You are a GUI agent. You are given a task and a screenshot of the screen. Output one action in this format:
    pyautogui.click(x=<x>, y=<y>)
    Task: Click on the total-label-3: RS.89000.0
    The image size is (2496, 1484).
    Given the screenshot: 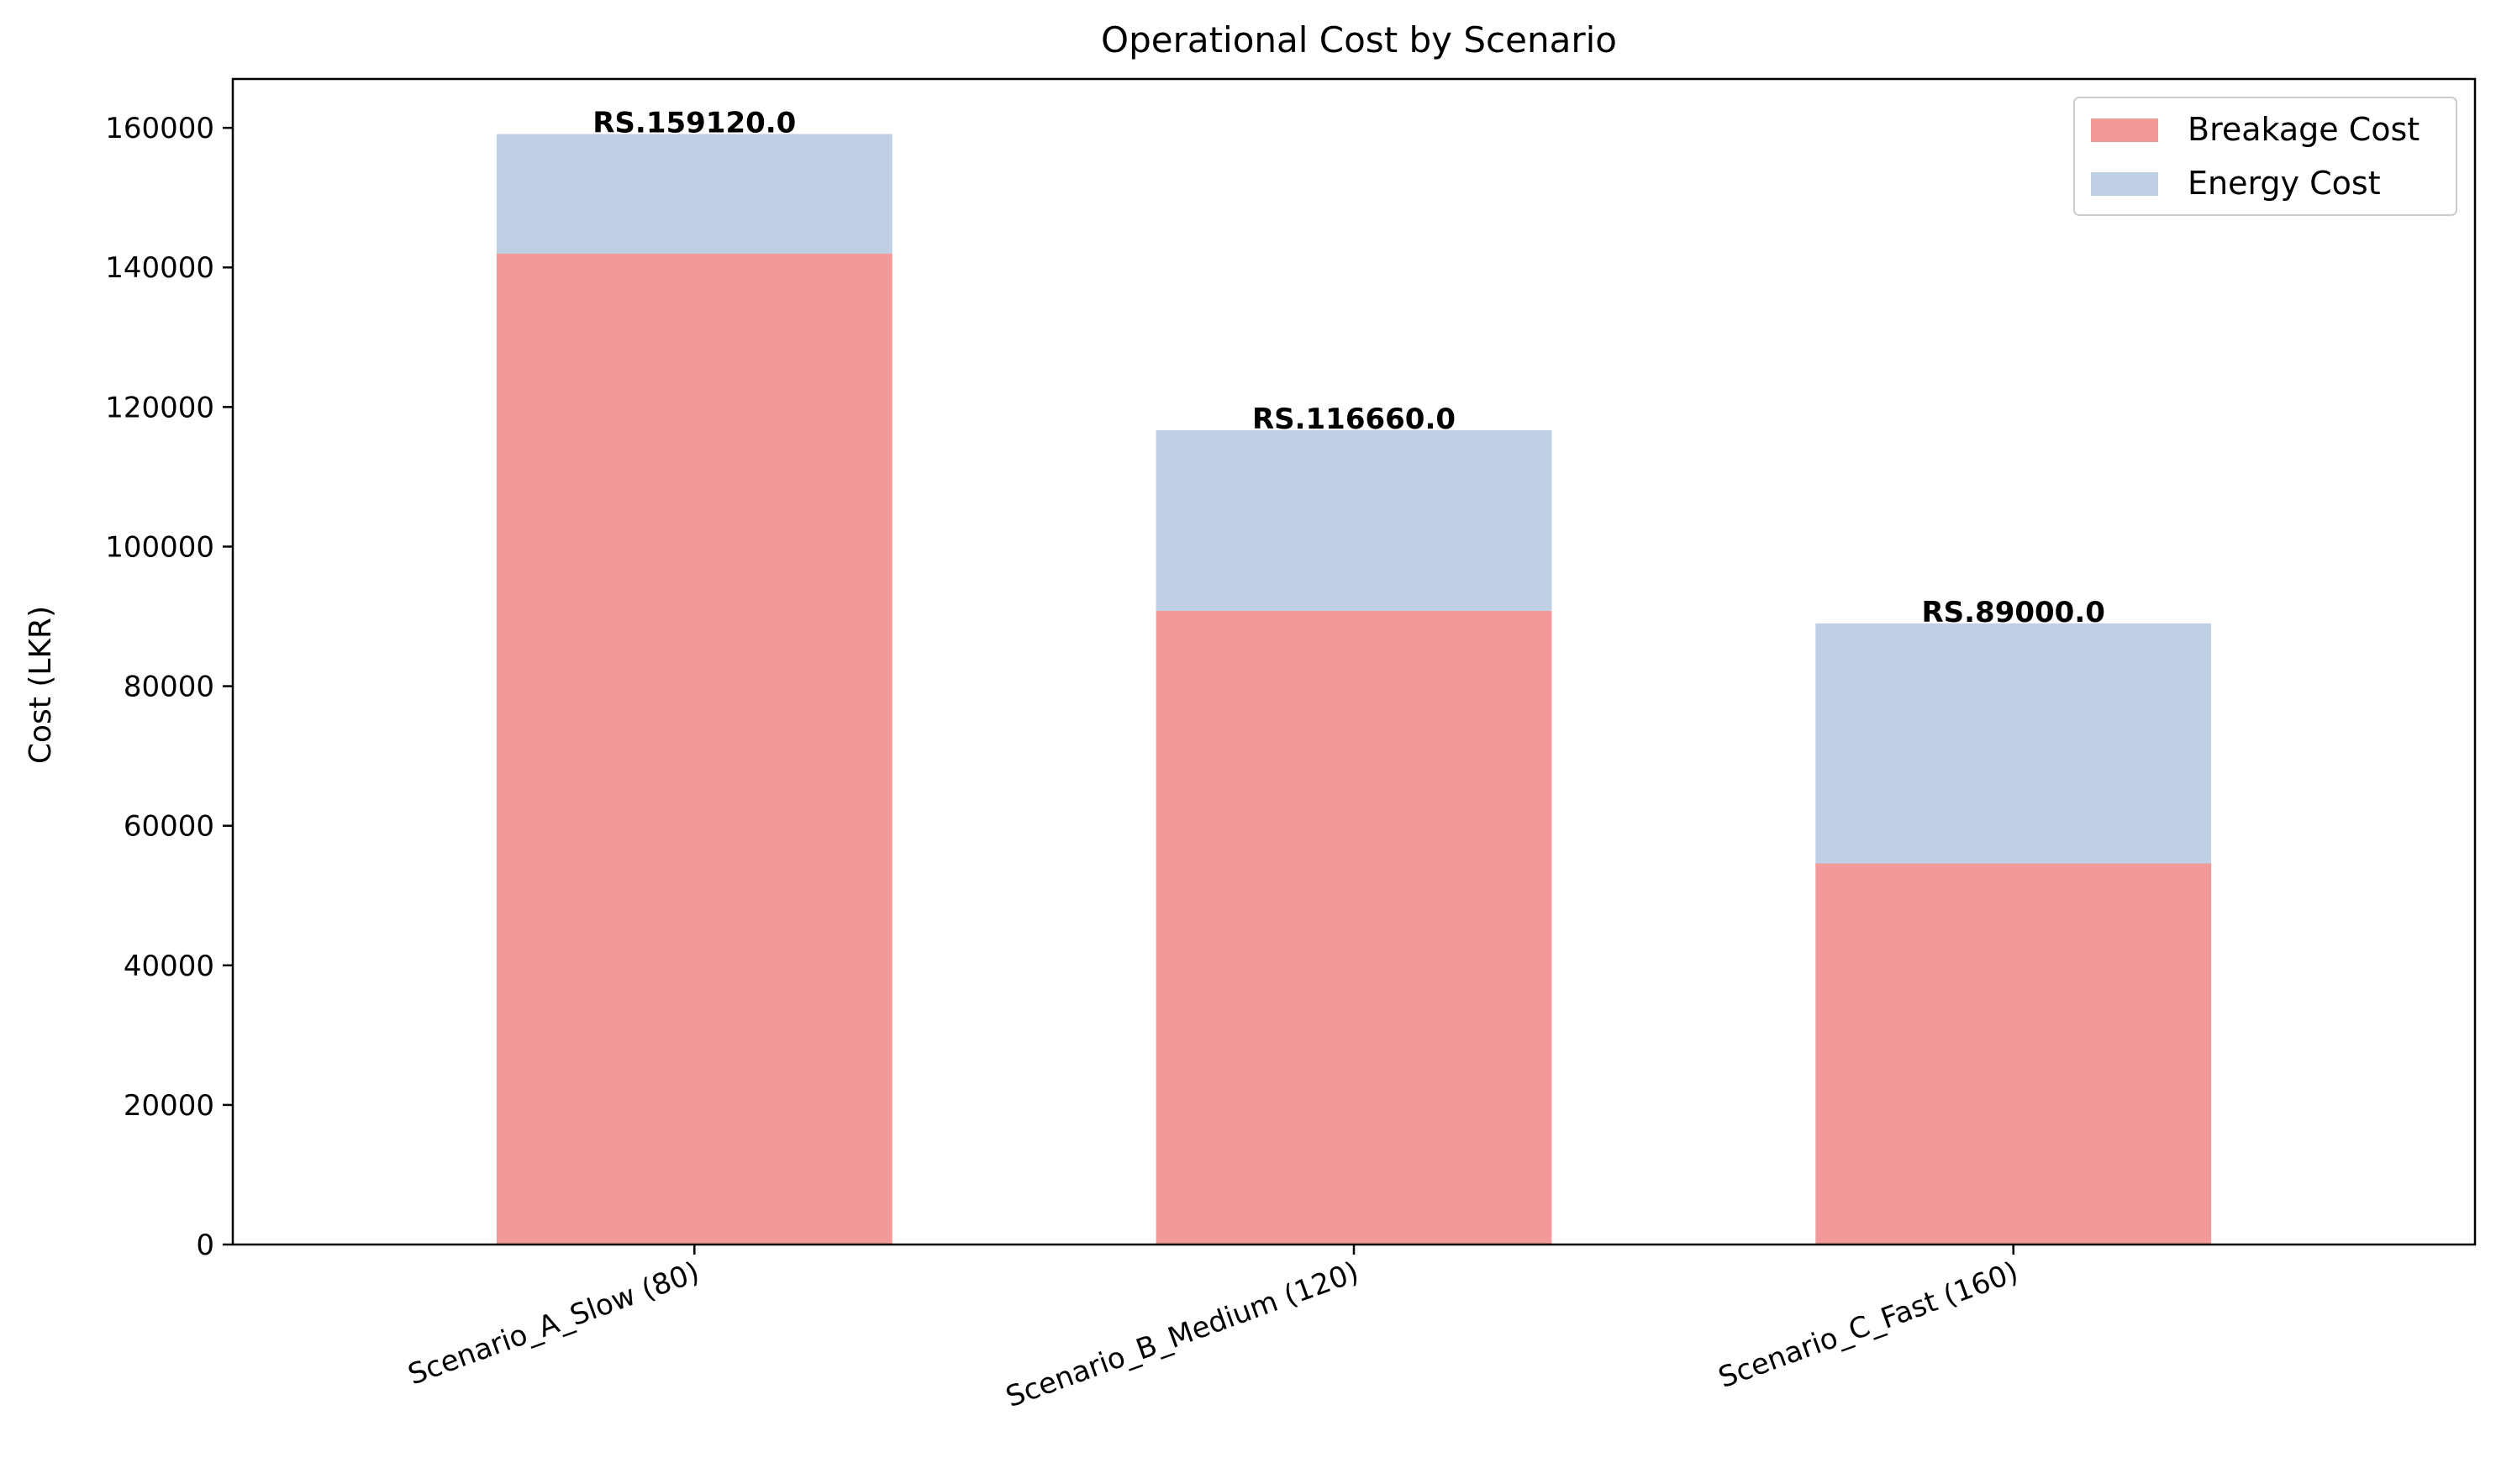 What is the action you would take?
    pyautogui.click(x=2013, y=612)
    